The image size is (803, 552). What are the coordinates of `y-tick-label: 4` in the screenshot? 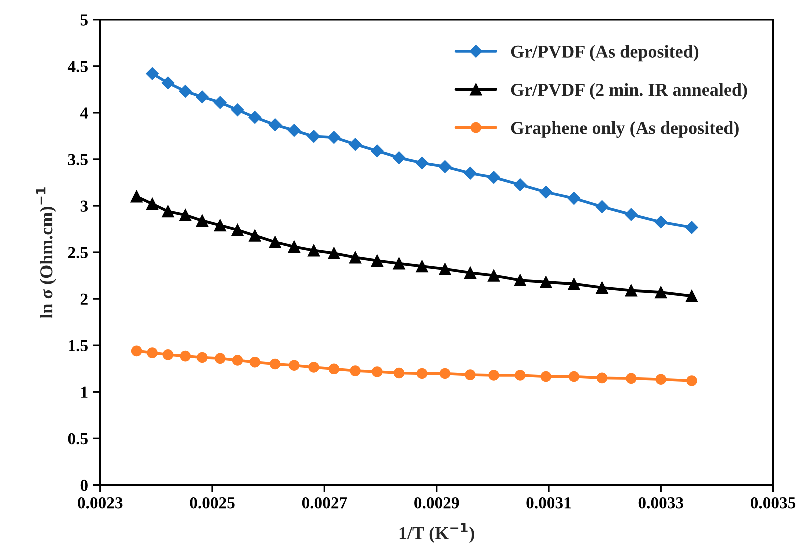 It's located at (84, 113).